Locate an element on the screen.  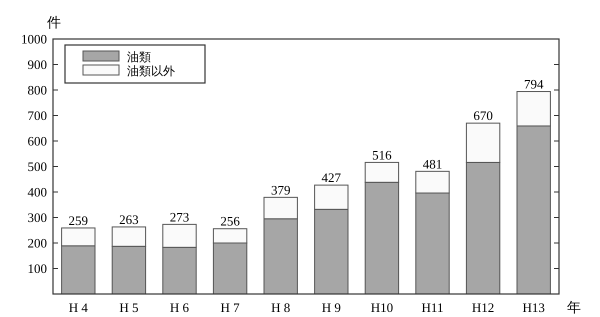
y-tick-label: 400 is located at coordinates (37, 192).